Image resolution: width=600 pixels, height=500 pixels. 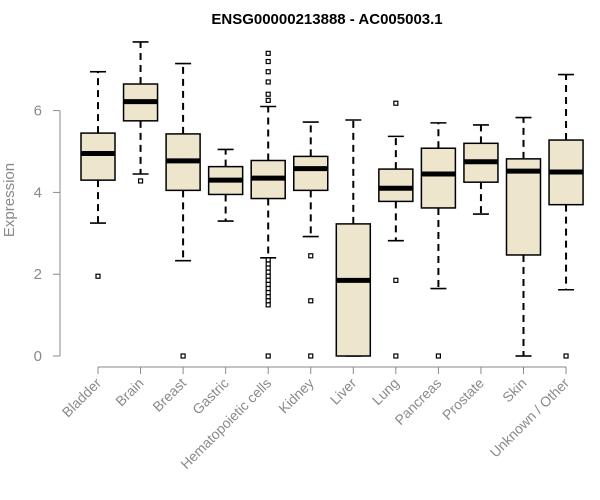 What do you see at coordinates (129, 392) in the screenshot?
I see `x-tick-label: Brain` at bounding box center [129, 392].